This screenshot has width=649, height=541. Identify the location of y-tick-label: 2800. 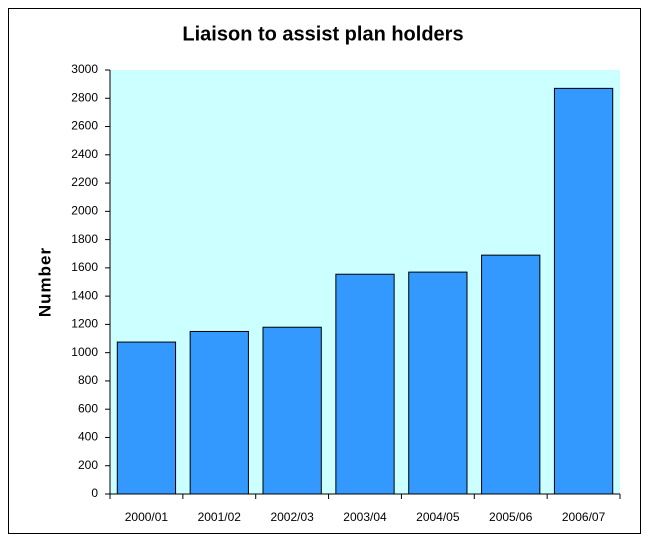
(84, 97).